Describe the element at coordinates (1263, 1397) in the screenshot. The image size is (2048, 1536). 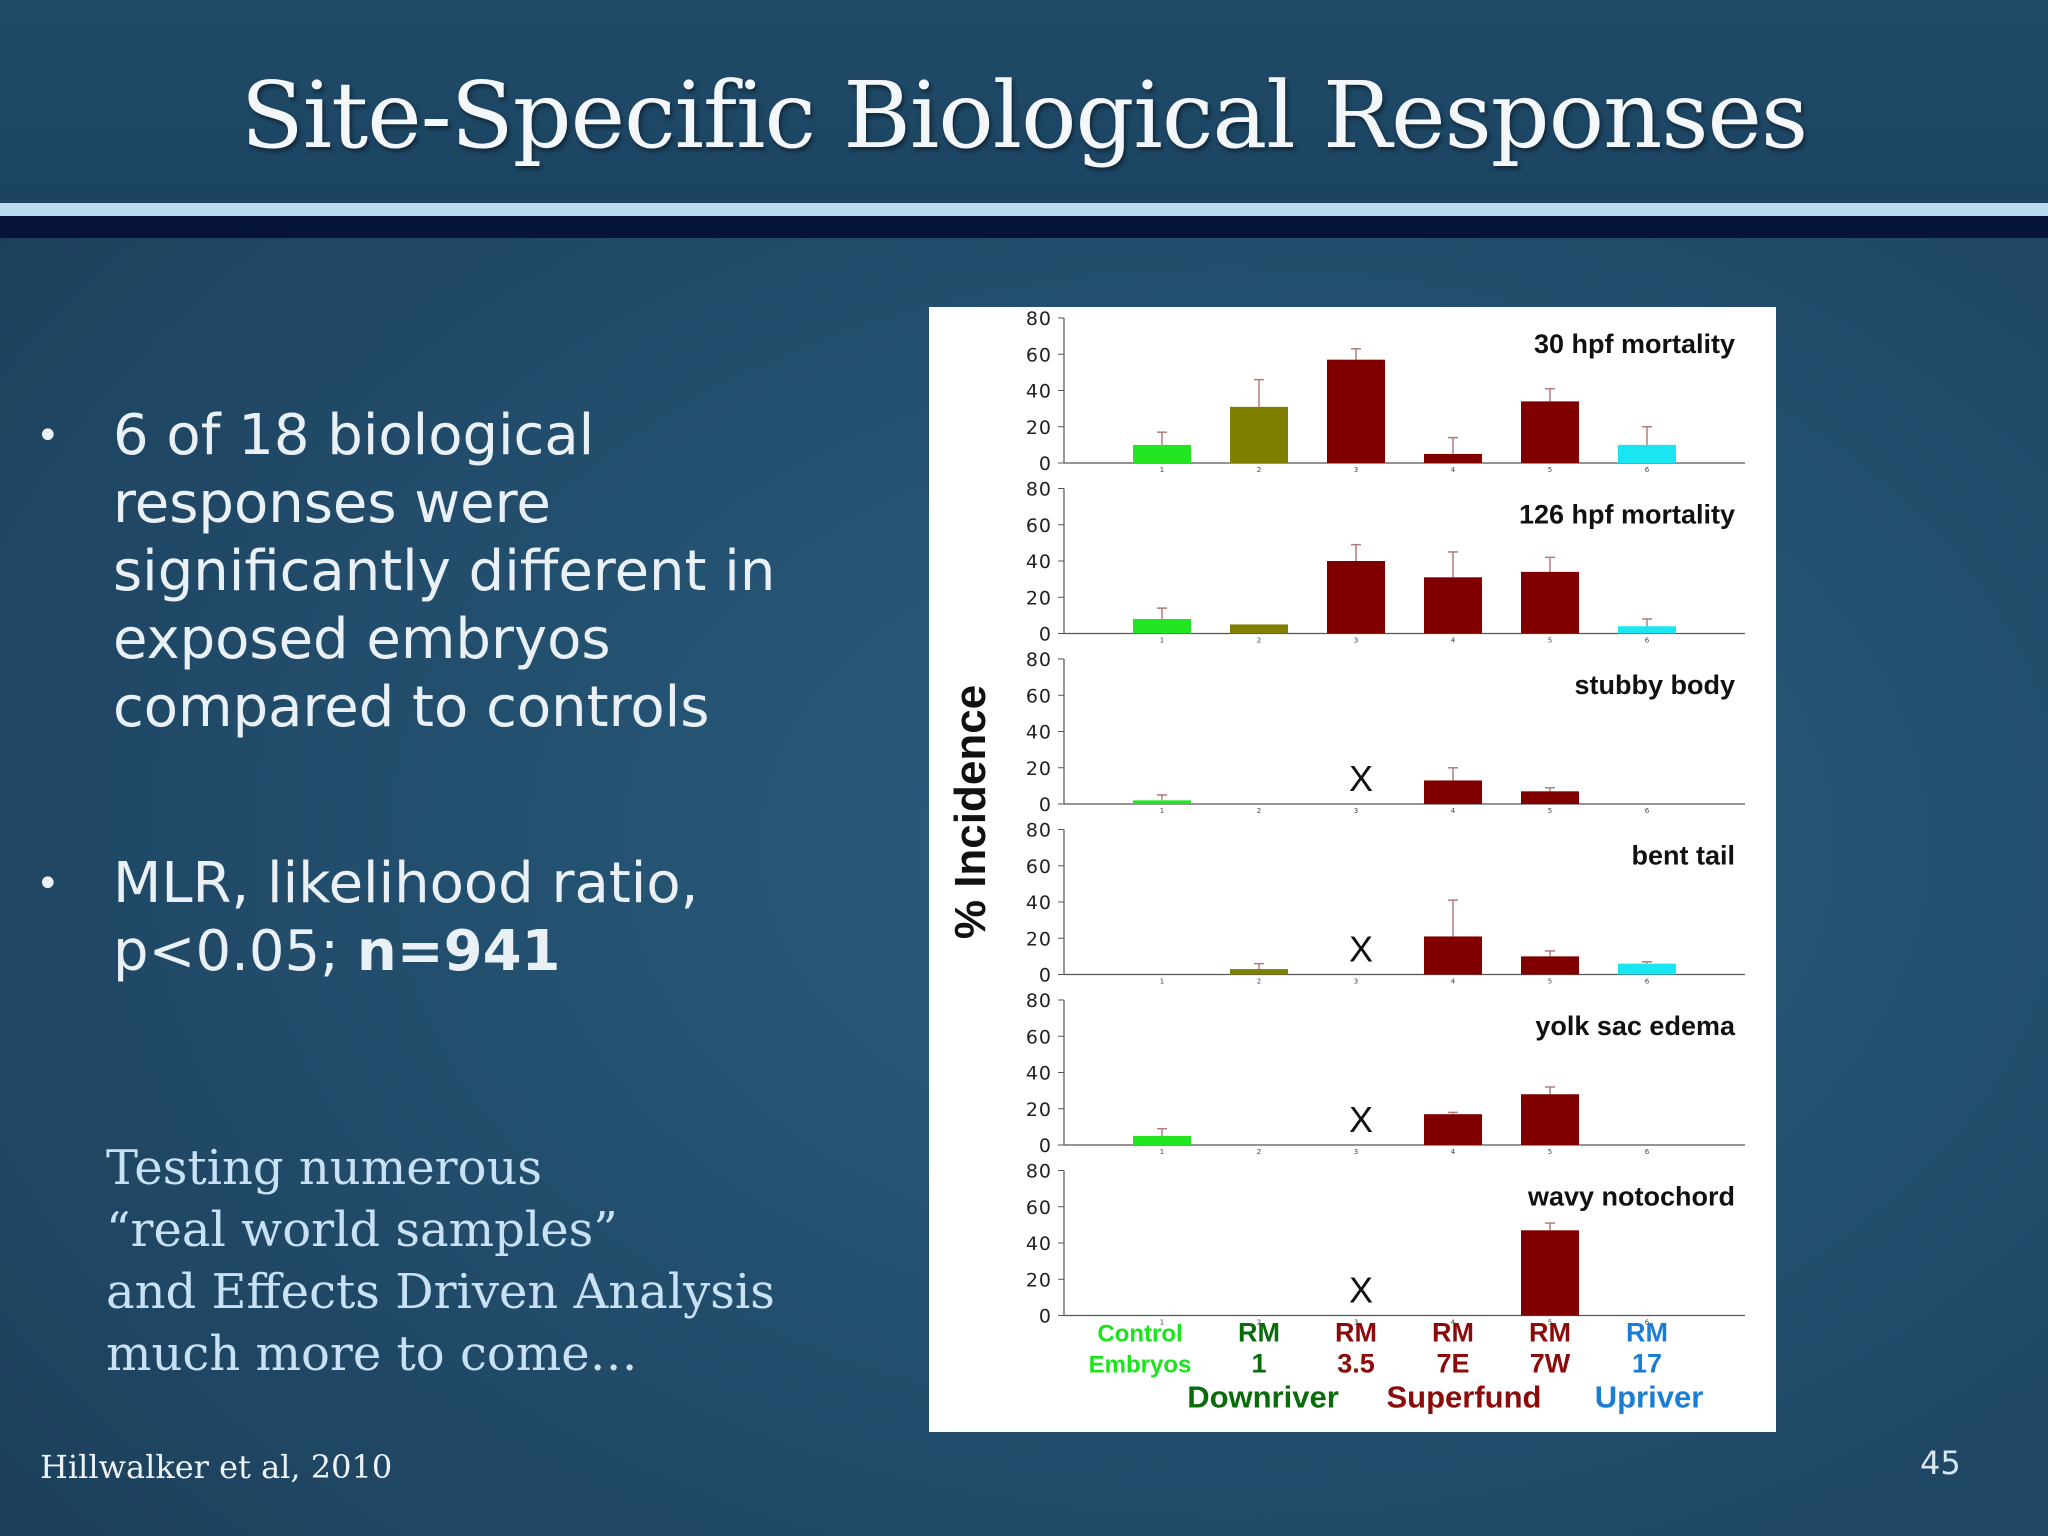
I see `group-label: Downriver` at that location.